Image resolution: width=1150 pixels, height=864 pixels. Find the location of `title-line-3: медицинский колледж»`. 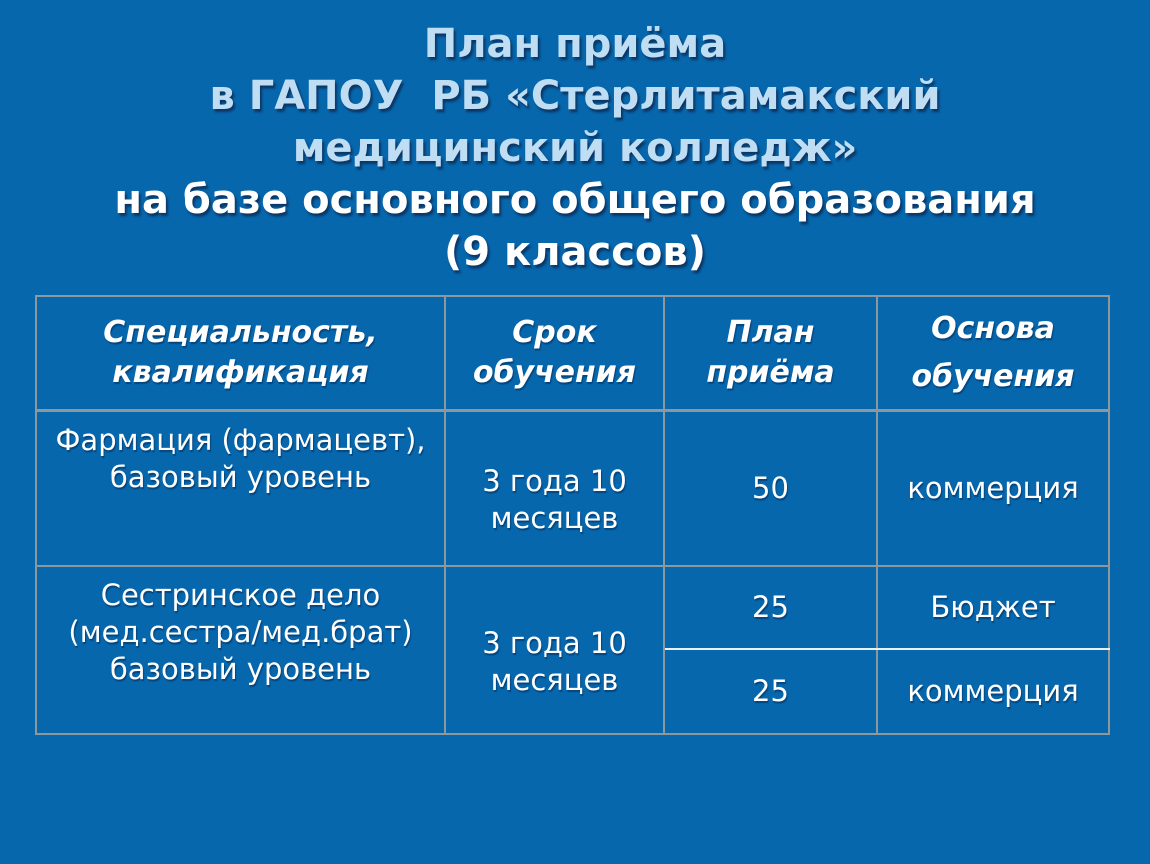

title-line-3: медицинский колледж» is located at coordinates (575, 148).